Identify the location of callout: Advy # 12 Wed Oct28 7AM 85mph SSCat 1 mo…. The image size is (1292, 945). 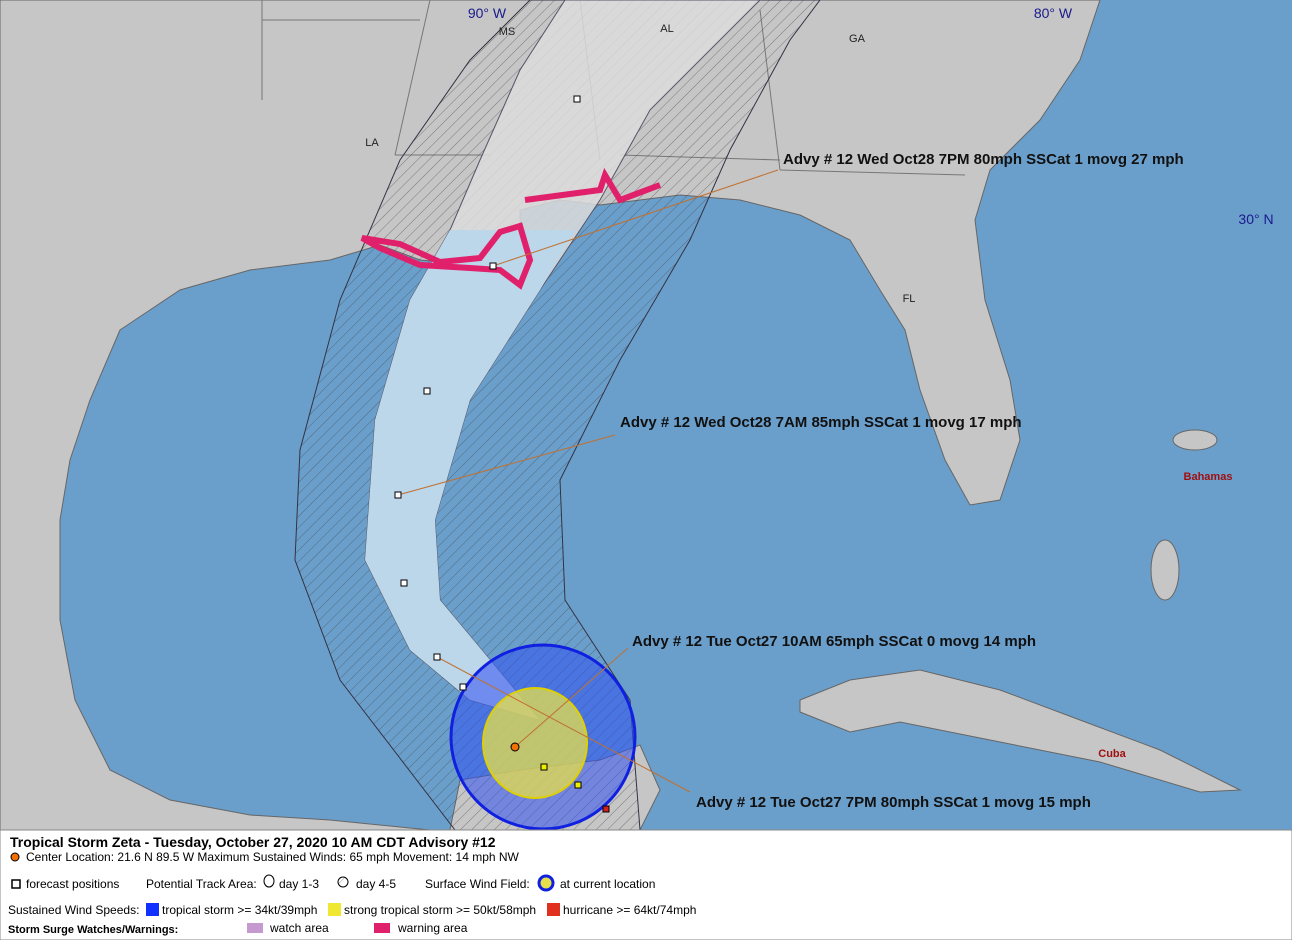
(821, 422).